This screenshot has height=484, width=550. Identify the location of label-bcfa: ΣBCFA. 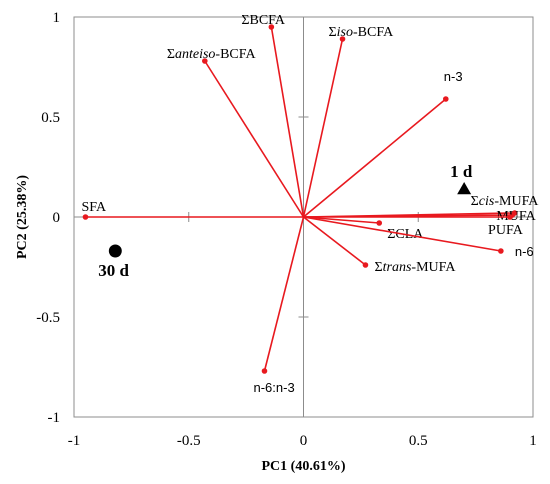
(263, 20).